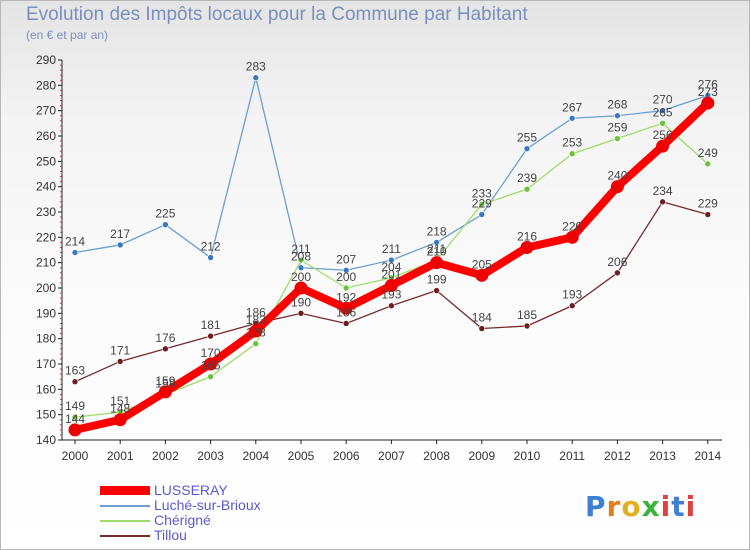  Describe the element at coordinates (165, 456) in the screenshot. I see `x-tick-label: 2002` at that location.